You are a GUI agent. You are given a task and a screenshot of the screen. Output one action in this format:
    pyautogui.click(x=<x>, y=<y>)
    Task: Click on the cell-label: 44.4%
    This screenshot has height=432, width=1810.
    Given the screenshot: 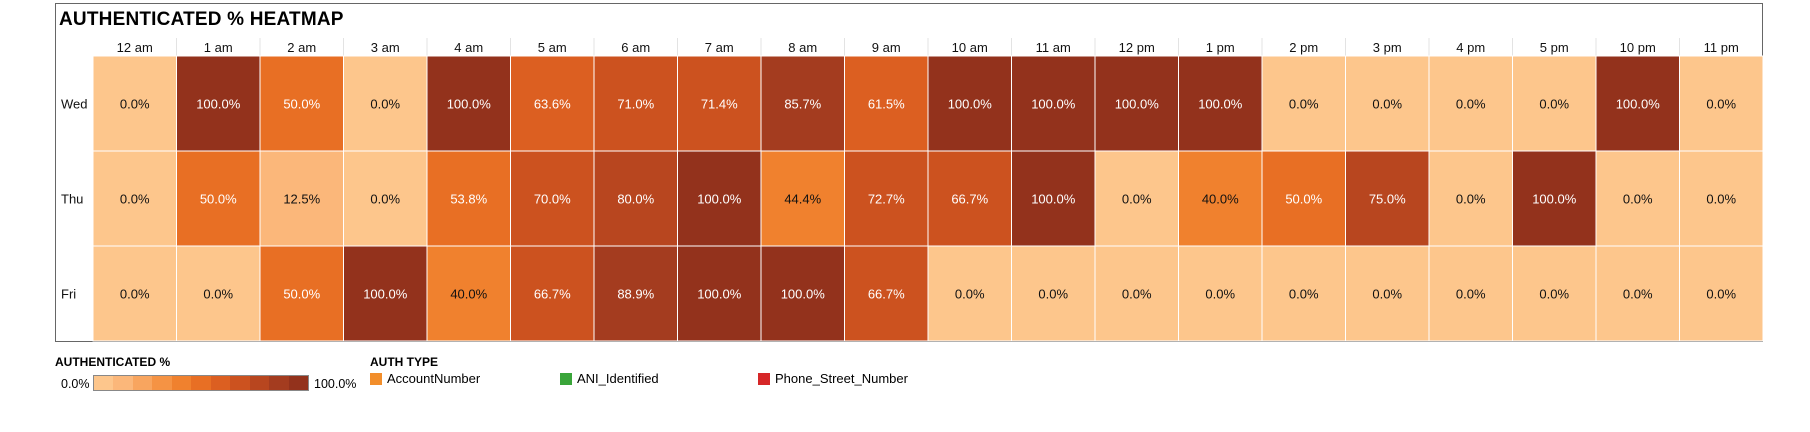 What is the action you would take?
    pyautogui.click(x=802, y=199)
    